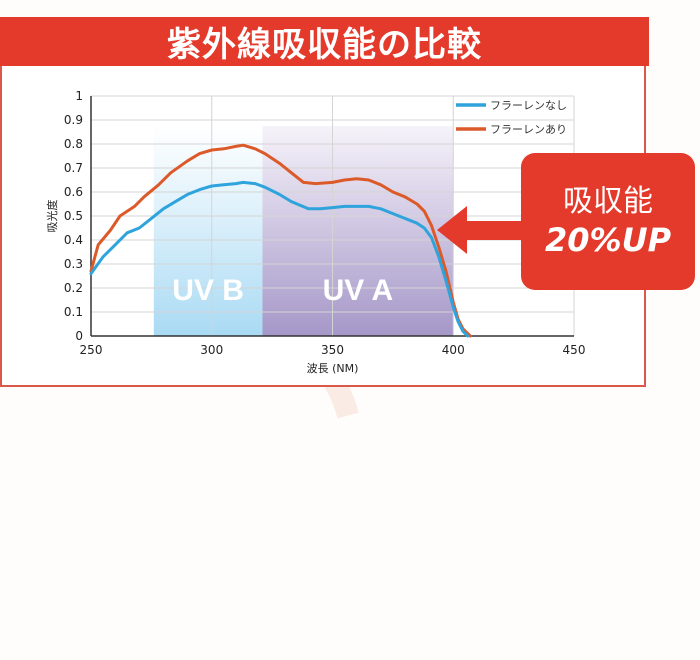 This screenshot has height=660, width=700. I want to click on x-tick-label: 300, so click(211, 350).